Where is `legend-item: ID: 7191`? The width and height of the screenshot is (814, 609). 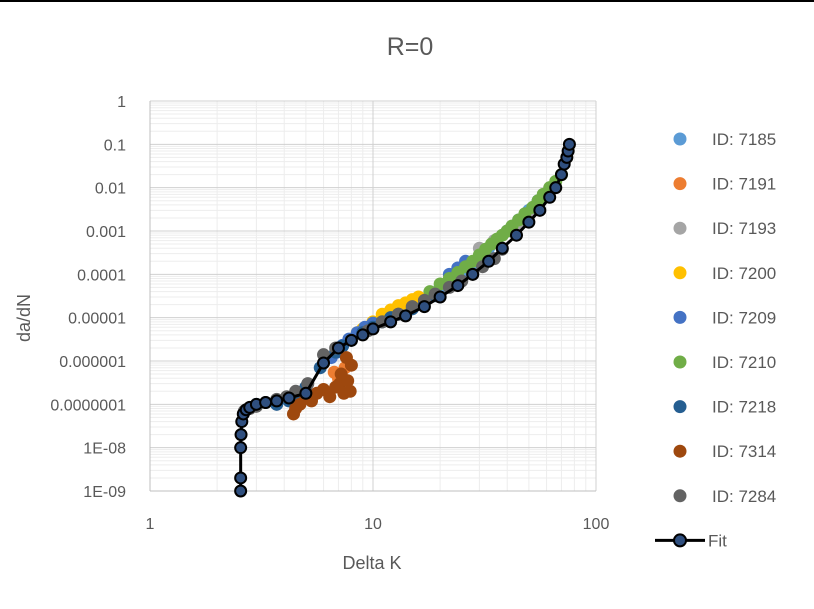
legend-item: ID: 7191 is located at coordinates (724, 184).